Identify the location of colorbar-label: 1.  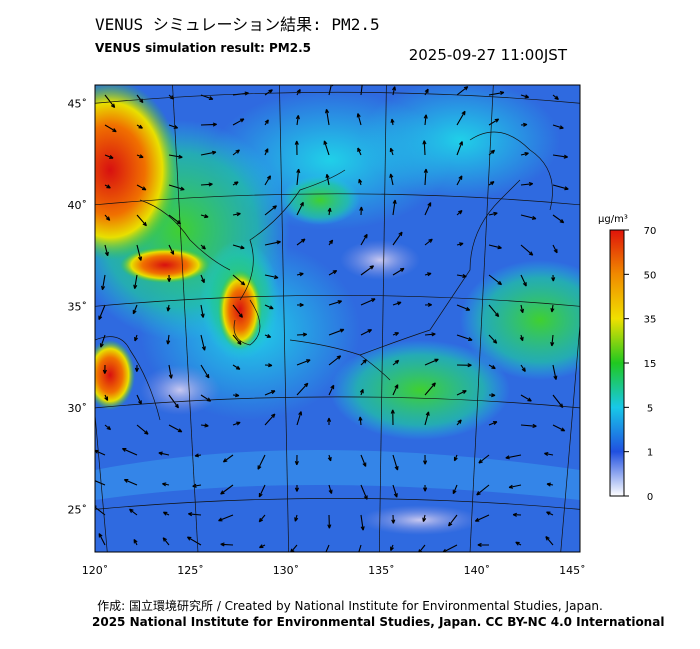
(650, 453).